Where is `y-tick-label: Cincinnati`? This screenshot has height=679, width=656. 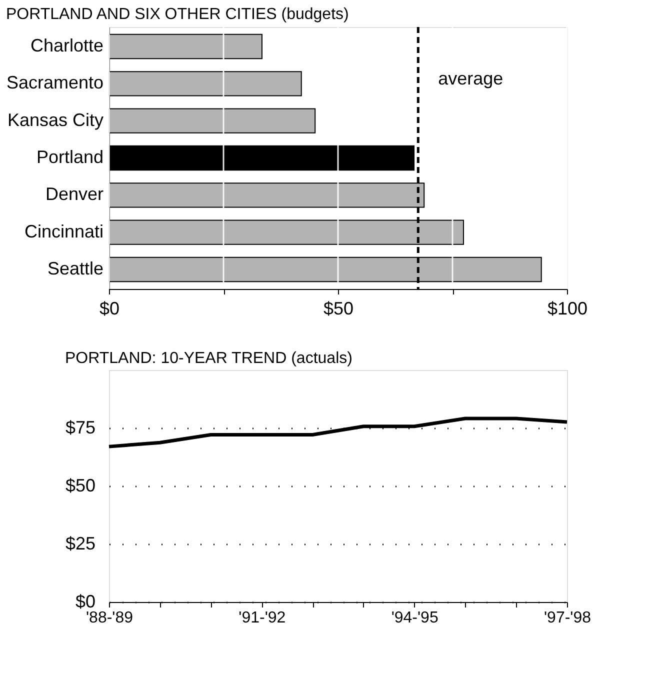
y-tick-label: Cincinnati is located at coordinates (64, 231).